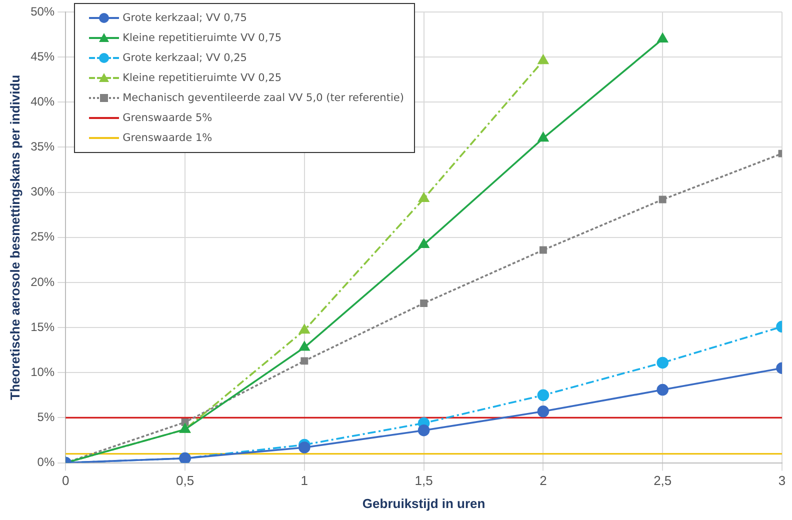  What do you see at coordinates (263, 98) in the screenshot?
I see `legend-label: Mechanisch geventileerde zaal VV 5,0 (ter referentie)` at bounding box center [263, 98].